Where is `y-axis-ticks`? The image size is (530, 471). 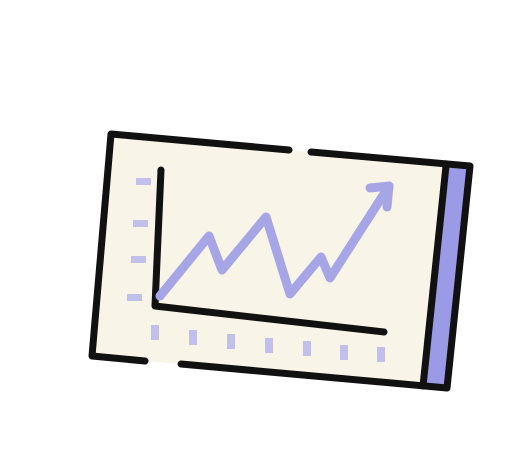
y-axis-ticks is located at coordinates (139, 239).